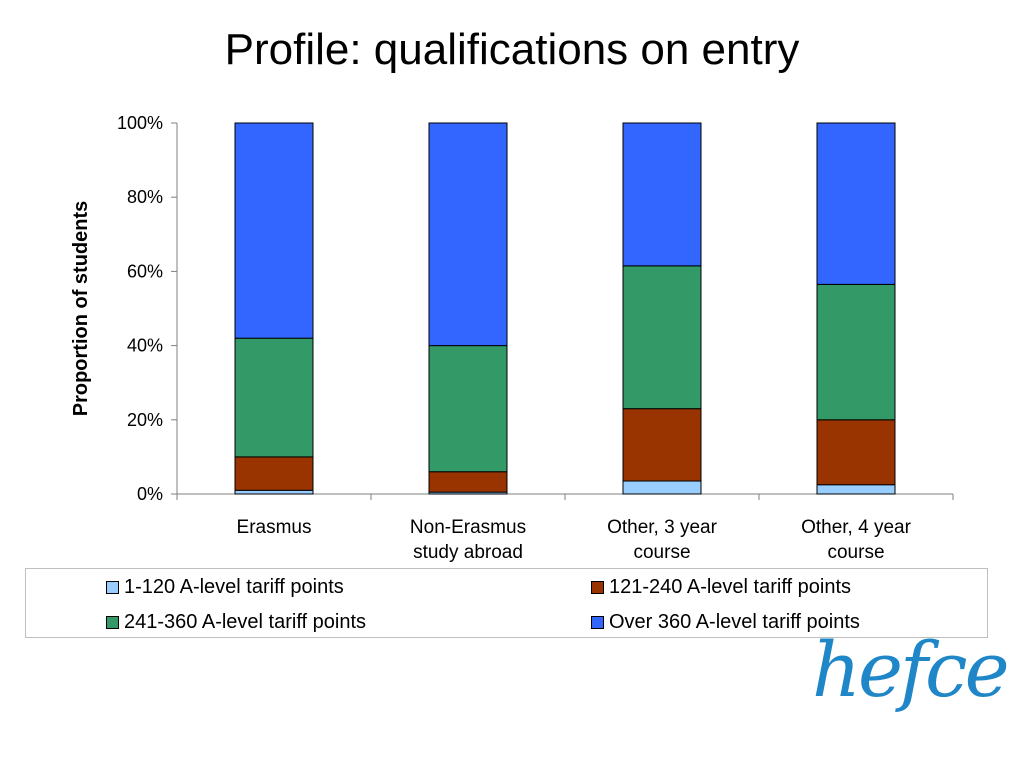 This screenshot has height=768, width=1024. What do you see at coordinates (145, 271) in the screenshot?
I see `y-tick-label: 60%` at bounding box center [145, 271].